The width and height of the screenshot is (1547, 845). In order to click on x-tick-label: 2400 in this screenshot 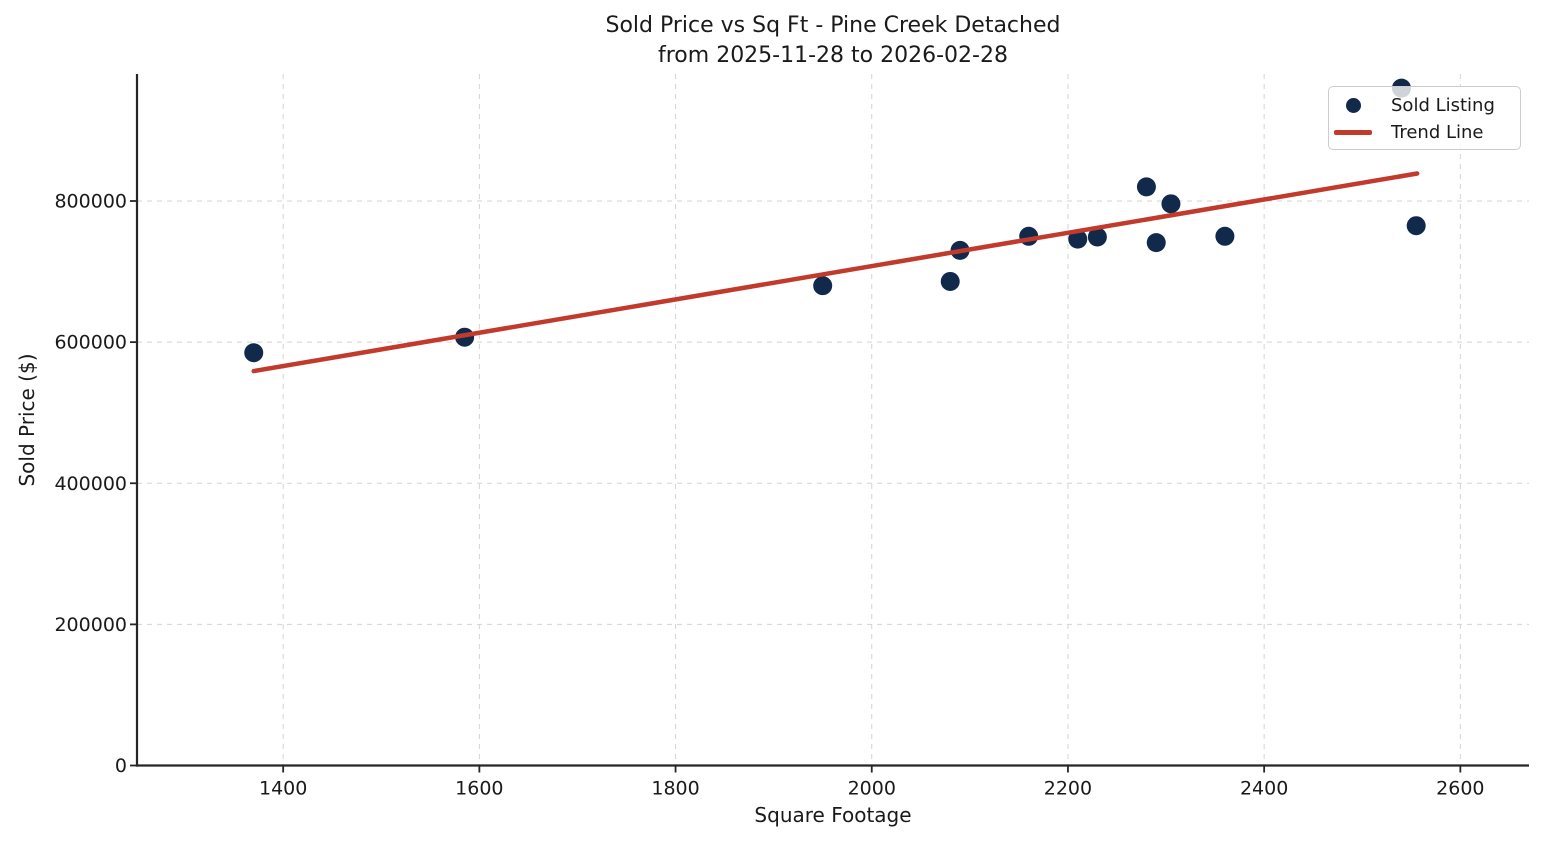, I will do `click(1264, 789)`.